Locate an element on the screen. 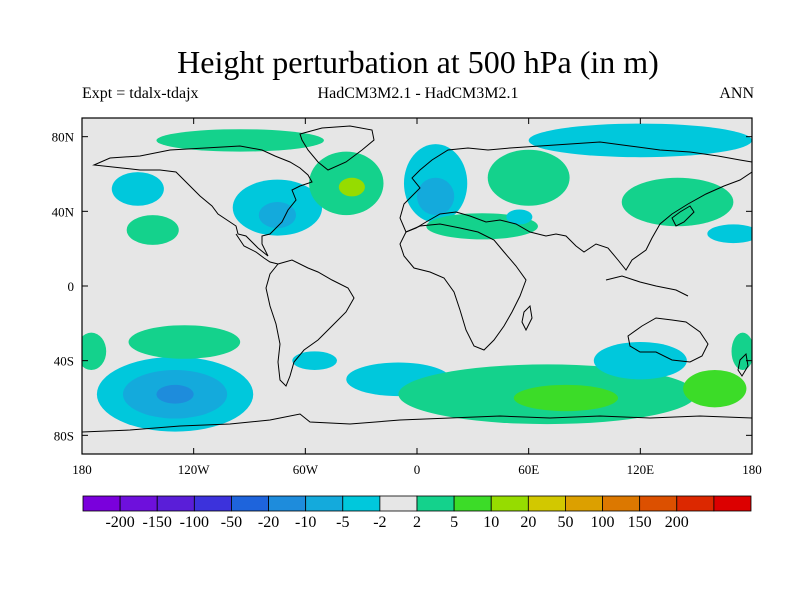 The image size is (800, 600). y-tick-label-2: 0 is located at coordinates (71, 286).